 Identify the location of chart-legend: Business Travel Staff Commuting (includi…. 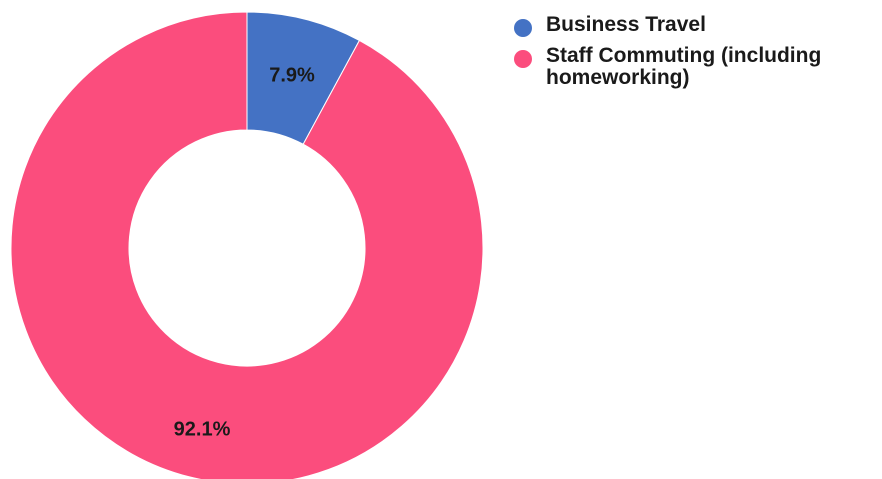
(695, 55).